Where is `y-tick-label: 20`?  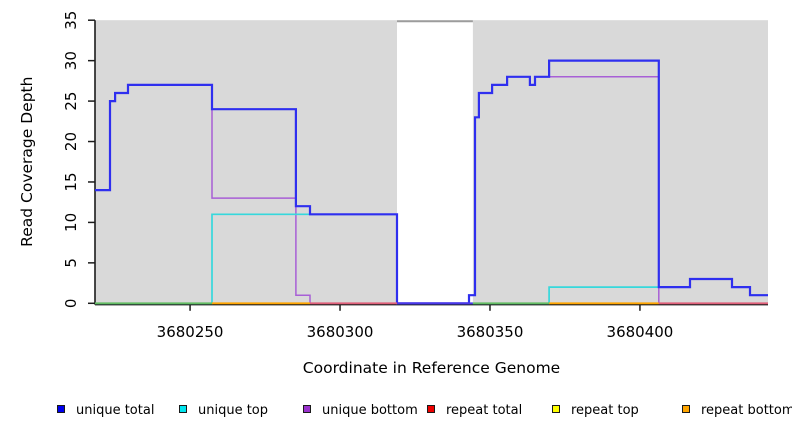 y-tick-label: 20 is located at coordinates (71, 141).